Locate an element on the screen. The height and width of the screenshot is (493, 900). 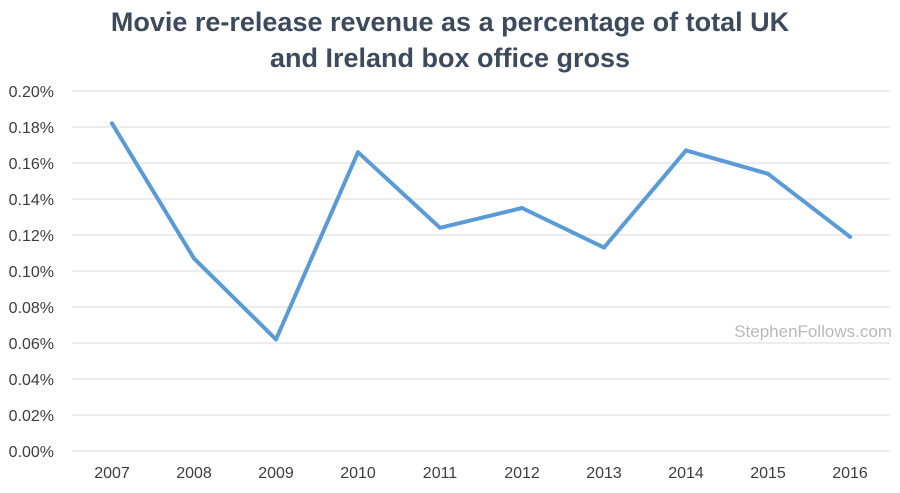
data-point-2008 is located at coordinates (194, 258).